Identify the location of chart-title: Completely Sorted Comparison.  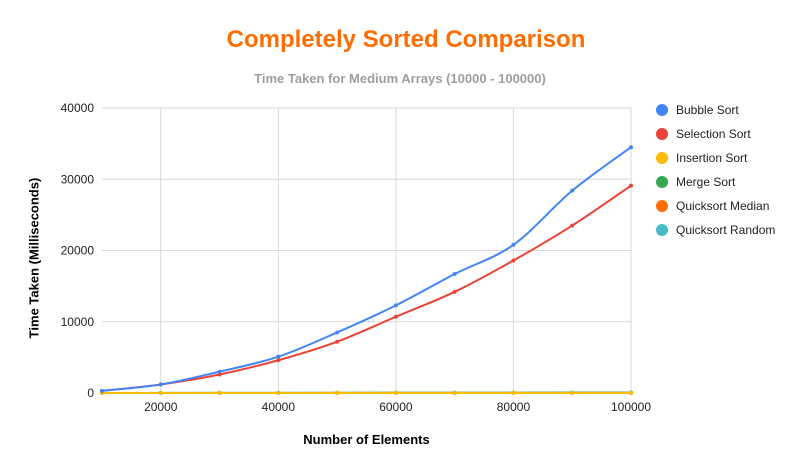
(406, 39).